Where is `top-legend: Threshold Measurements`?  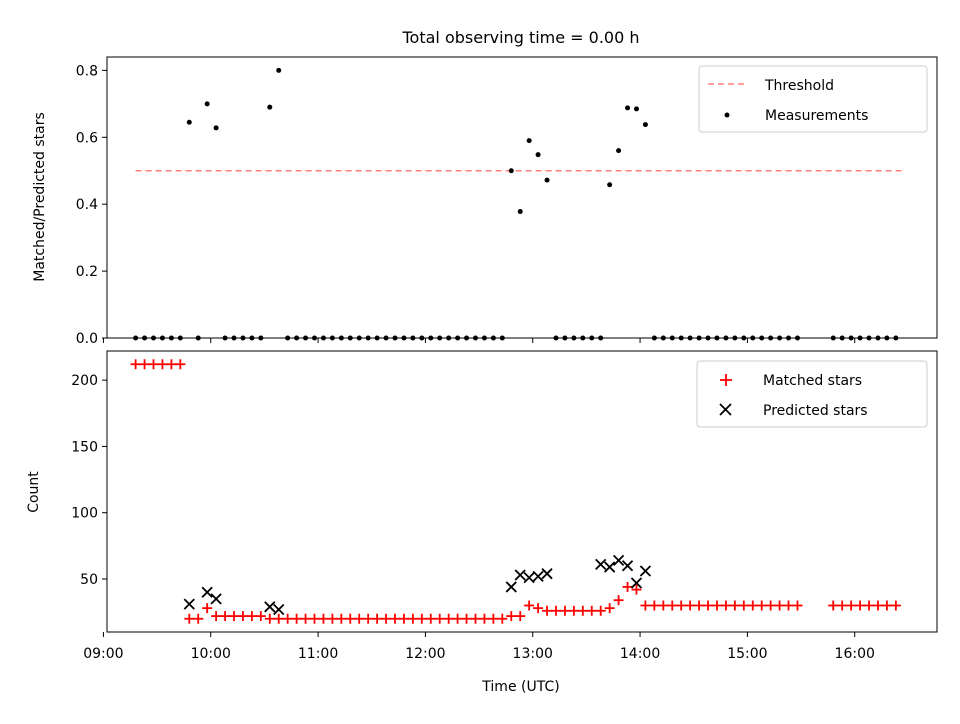 top-legend: Threshold Measurements is located at coordinates (813, 99).